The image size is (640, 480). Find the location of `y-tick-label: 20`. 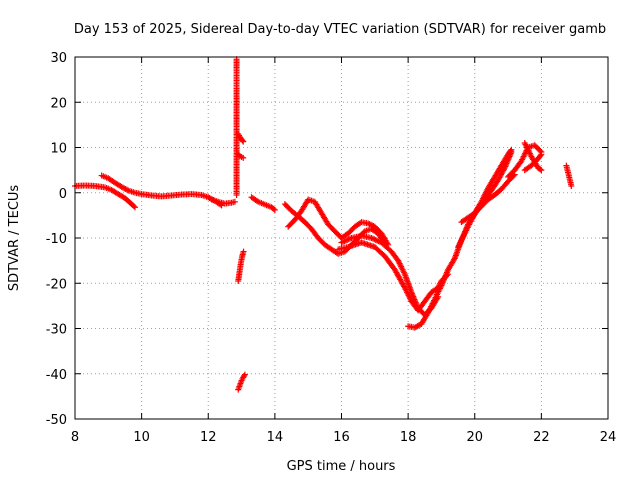

y-tick-label: 20 is located at coordinates (58, 103).